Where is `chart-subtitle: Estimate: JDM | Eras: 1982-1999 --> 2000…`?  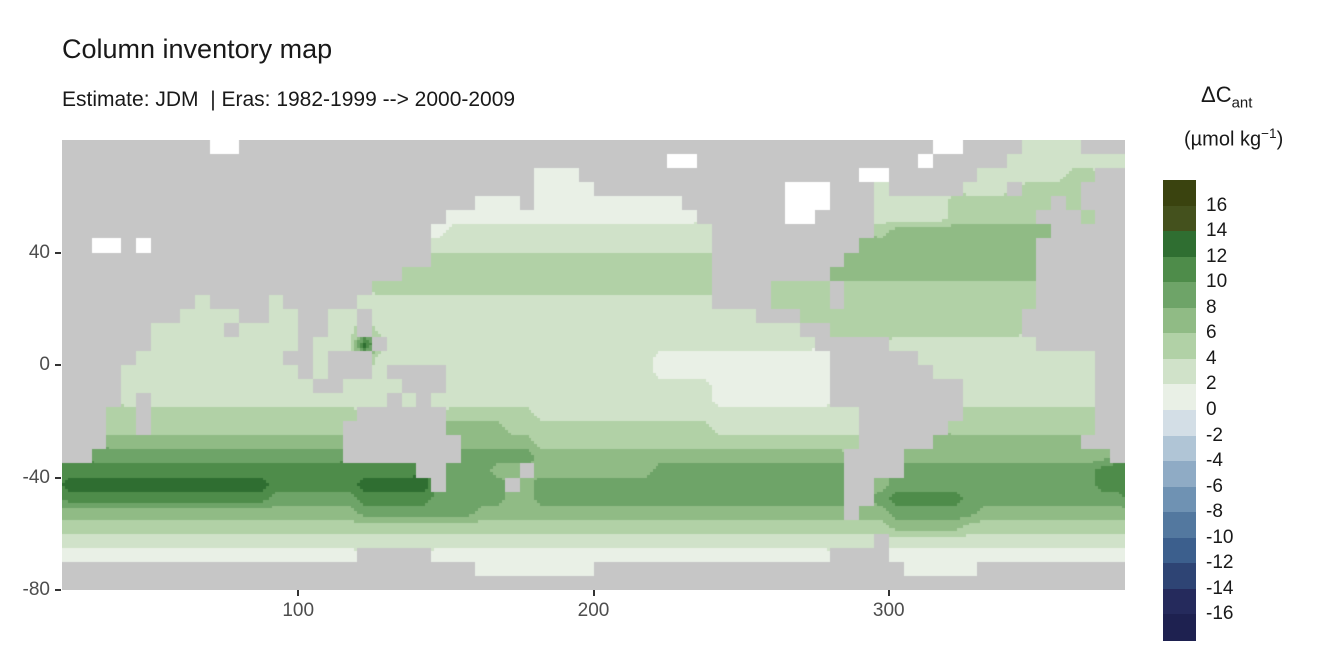 chart-subtitle: Estimate: JDM | Eras: 1982-1999 --> 2000… is located at coordinates (289, 99).